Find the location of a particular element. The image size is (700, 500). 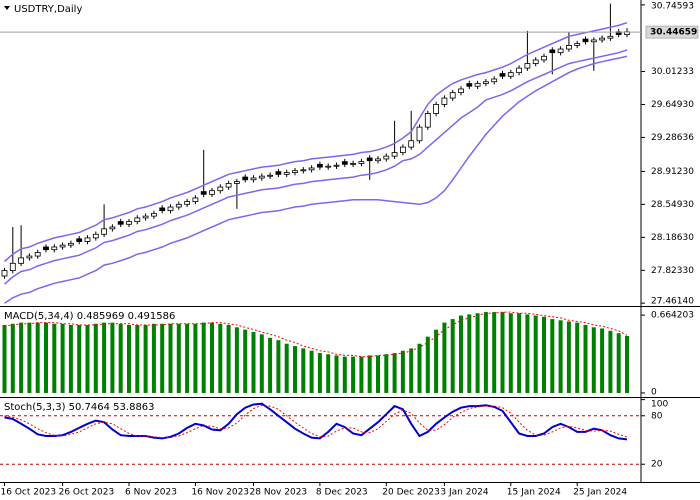

y-tick-label: 30.74593 is located at coordinates (672, 7).